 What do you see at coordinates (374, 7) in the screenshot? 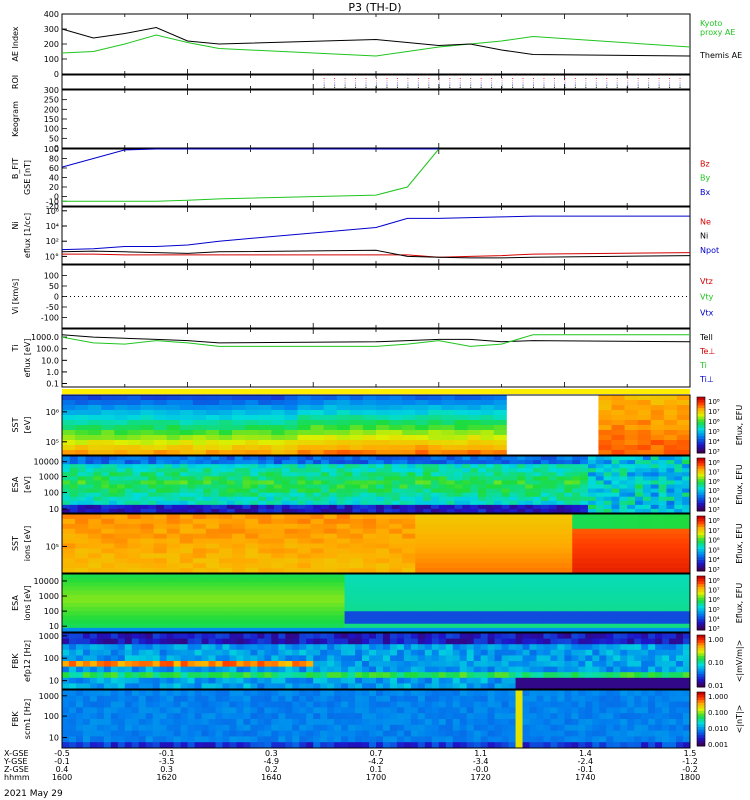
I see `figure-title: P3 (TH-D)` at bounding box center [374, 7].